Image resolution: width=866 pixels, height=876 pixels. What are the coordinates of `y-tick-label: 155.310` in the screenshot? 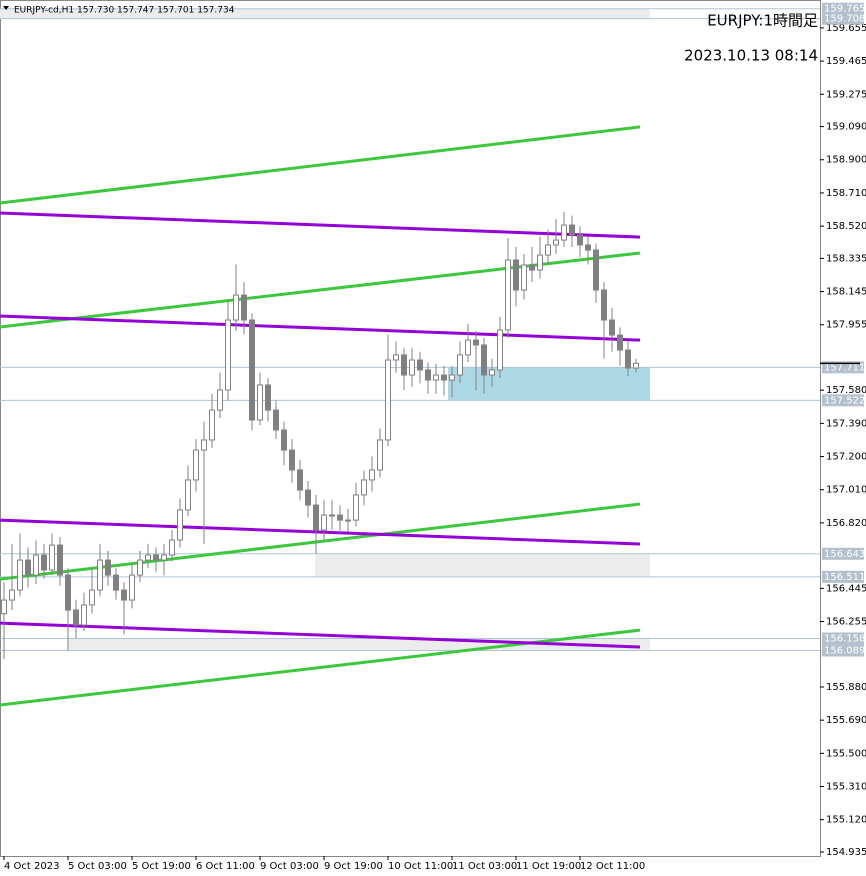 It's located at (846, 787).